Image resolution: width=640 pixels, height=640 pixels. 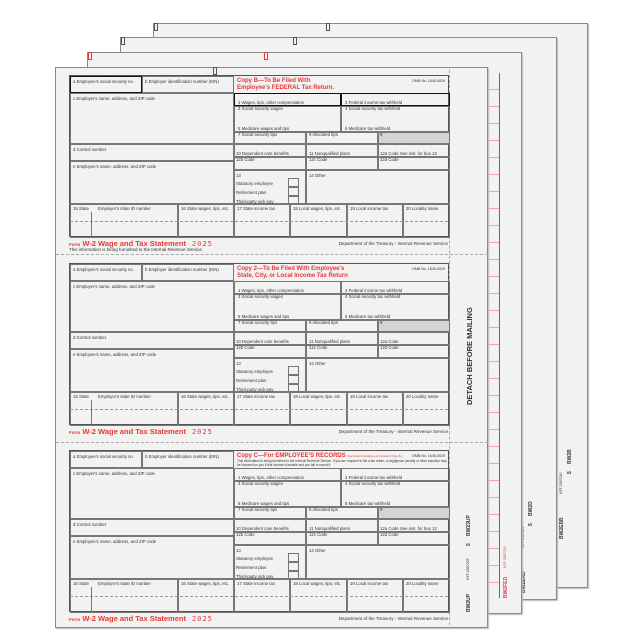 I want to click on box8-label: 8 Allocated tips, so click(x=323, y=134).